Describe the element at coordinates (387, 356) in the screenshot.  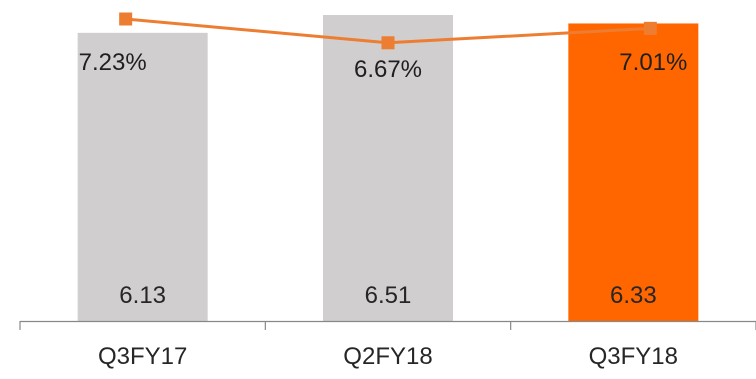
I see `x-tick-label: Q2FY18` at that location.